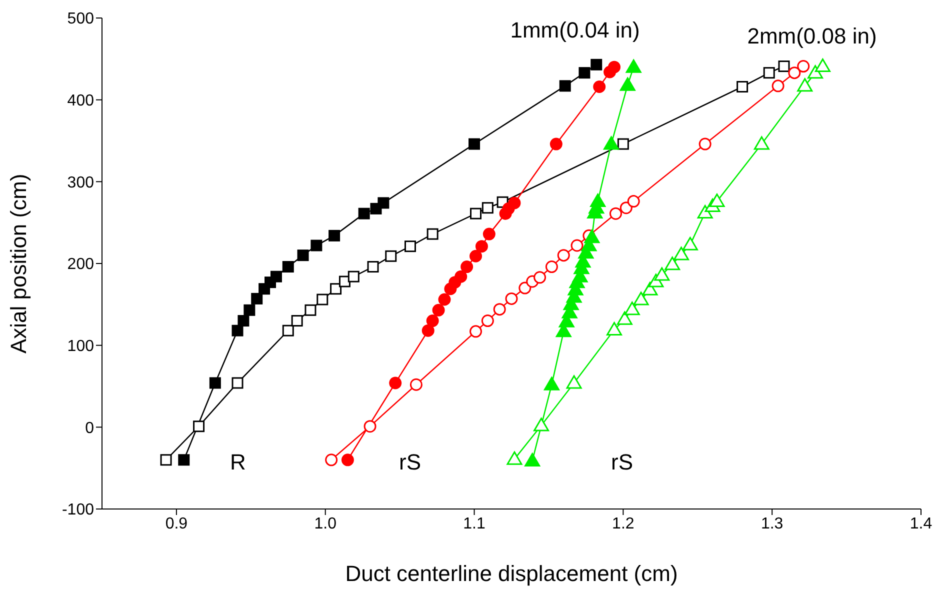 This screenshot has height=599, width=943. Describe the element at coordinates (80, 265) in the screenshot. I see `y-tick-label: 200` at that location.